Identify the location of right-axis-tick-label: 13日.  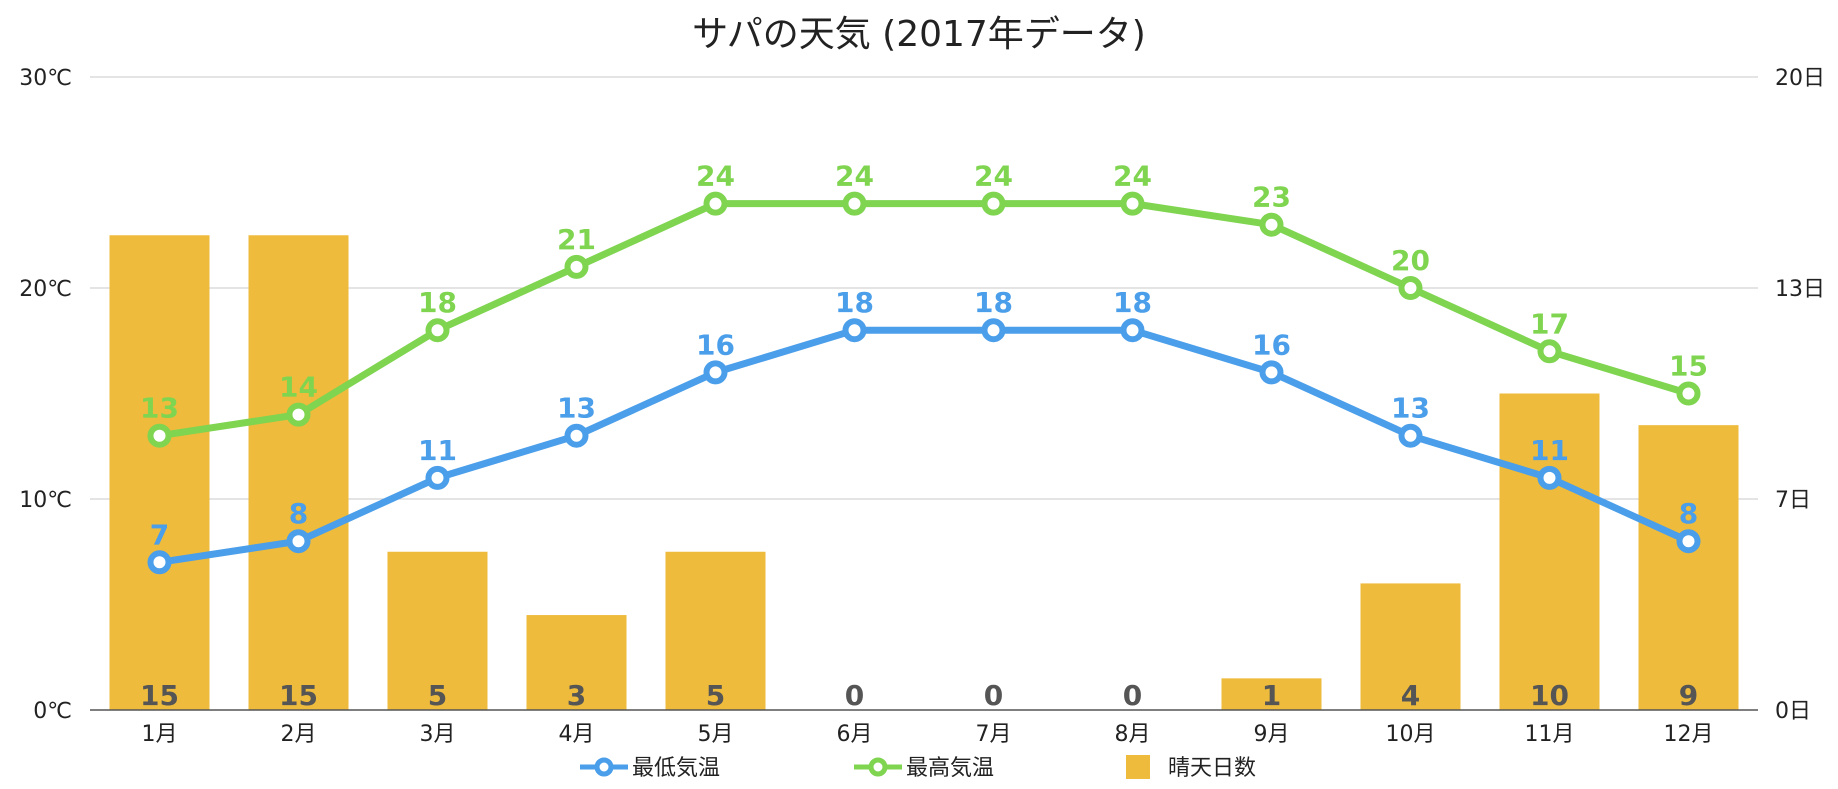
(1800, 289).